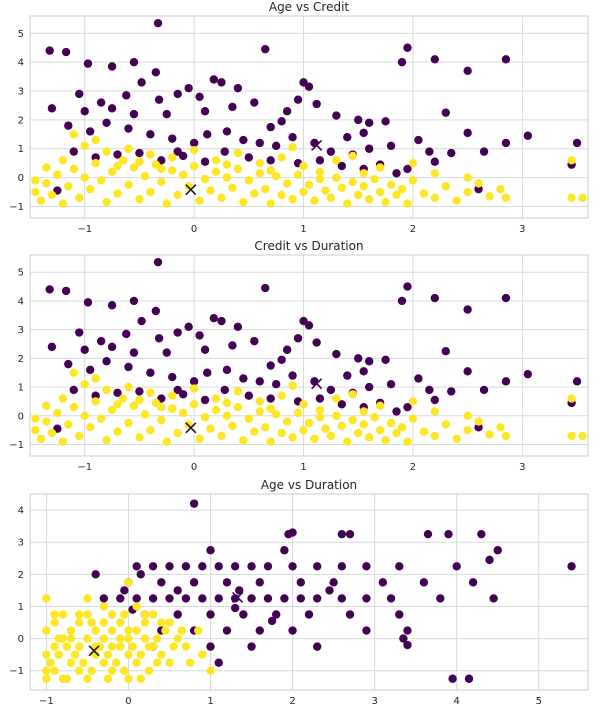  Describe the element at coordinates (374, 701) in the screenshot. I see `x-tick-label: 3` at that location.